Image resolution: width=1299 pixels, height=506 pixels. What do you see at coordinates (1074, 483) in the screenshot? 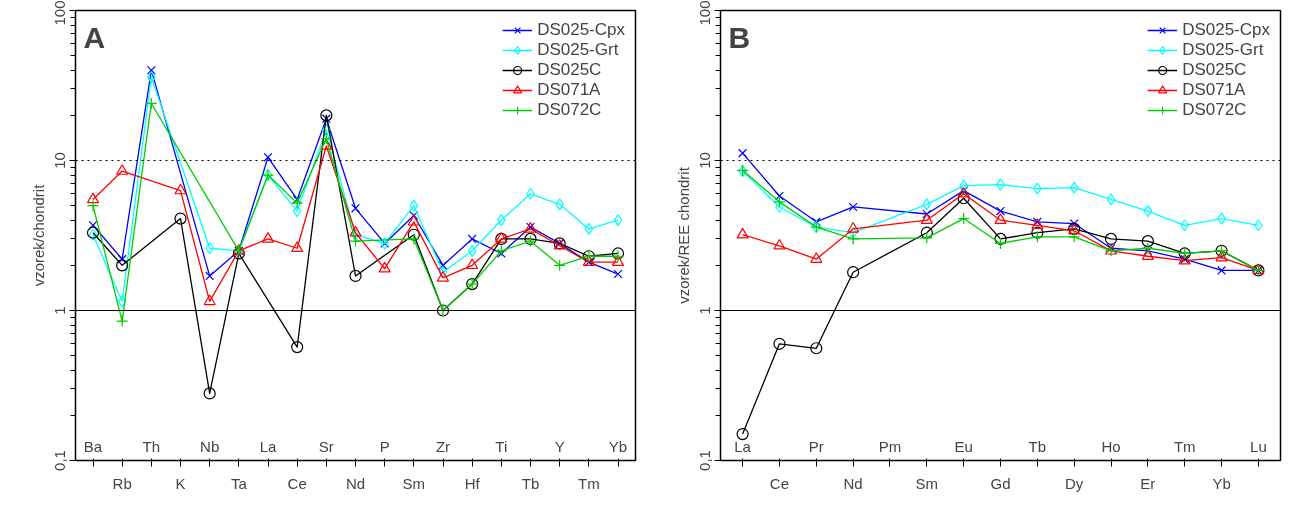
I see `x-tick-label: Dy` at bounding box center [1074, 483].